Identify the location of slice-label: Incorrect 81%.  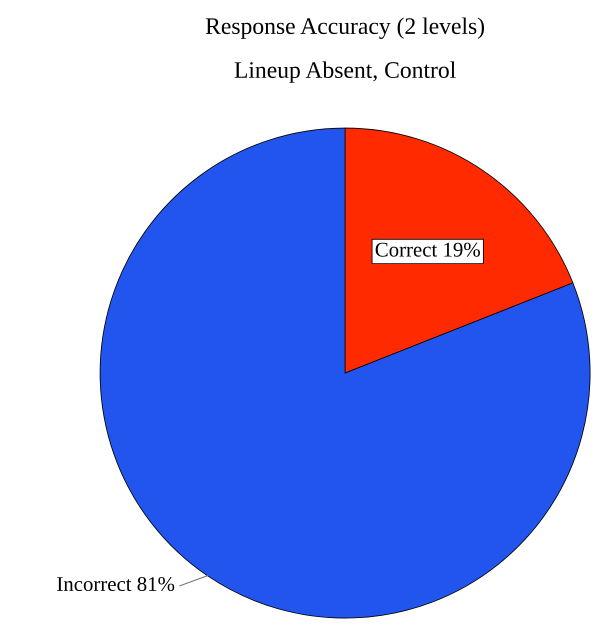
(115, 584).